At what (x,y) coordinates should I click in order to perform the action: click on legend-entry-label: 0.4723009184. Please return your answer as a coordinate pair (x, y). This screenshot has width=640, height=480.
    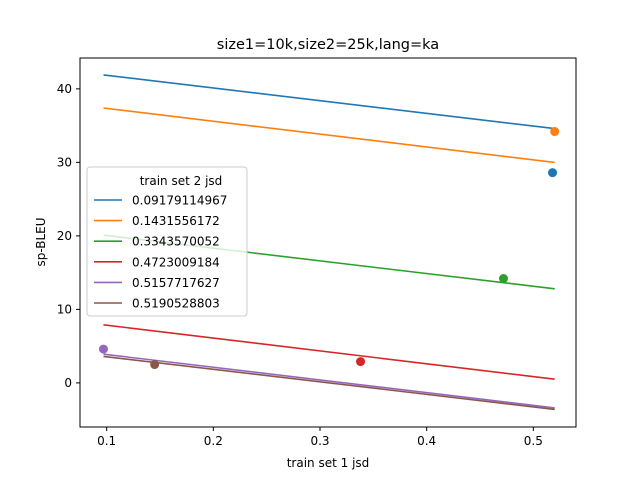
    Looking at the image, I should click on (176, 262).